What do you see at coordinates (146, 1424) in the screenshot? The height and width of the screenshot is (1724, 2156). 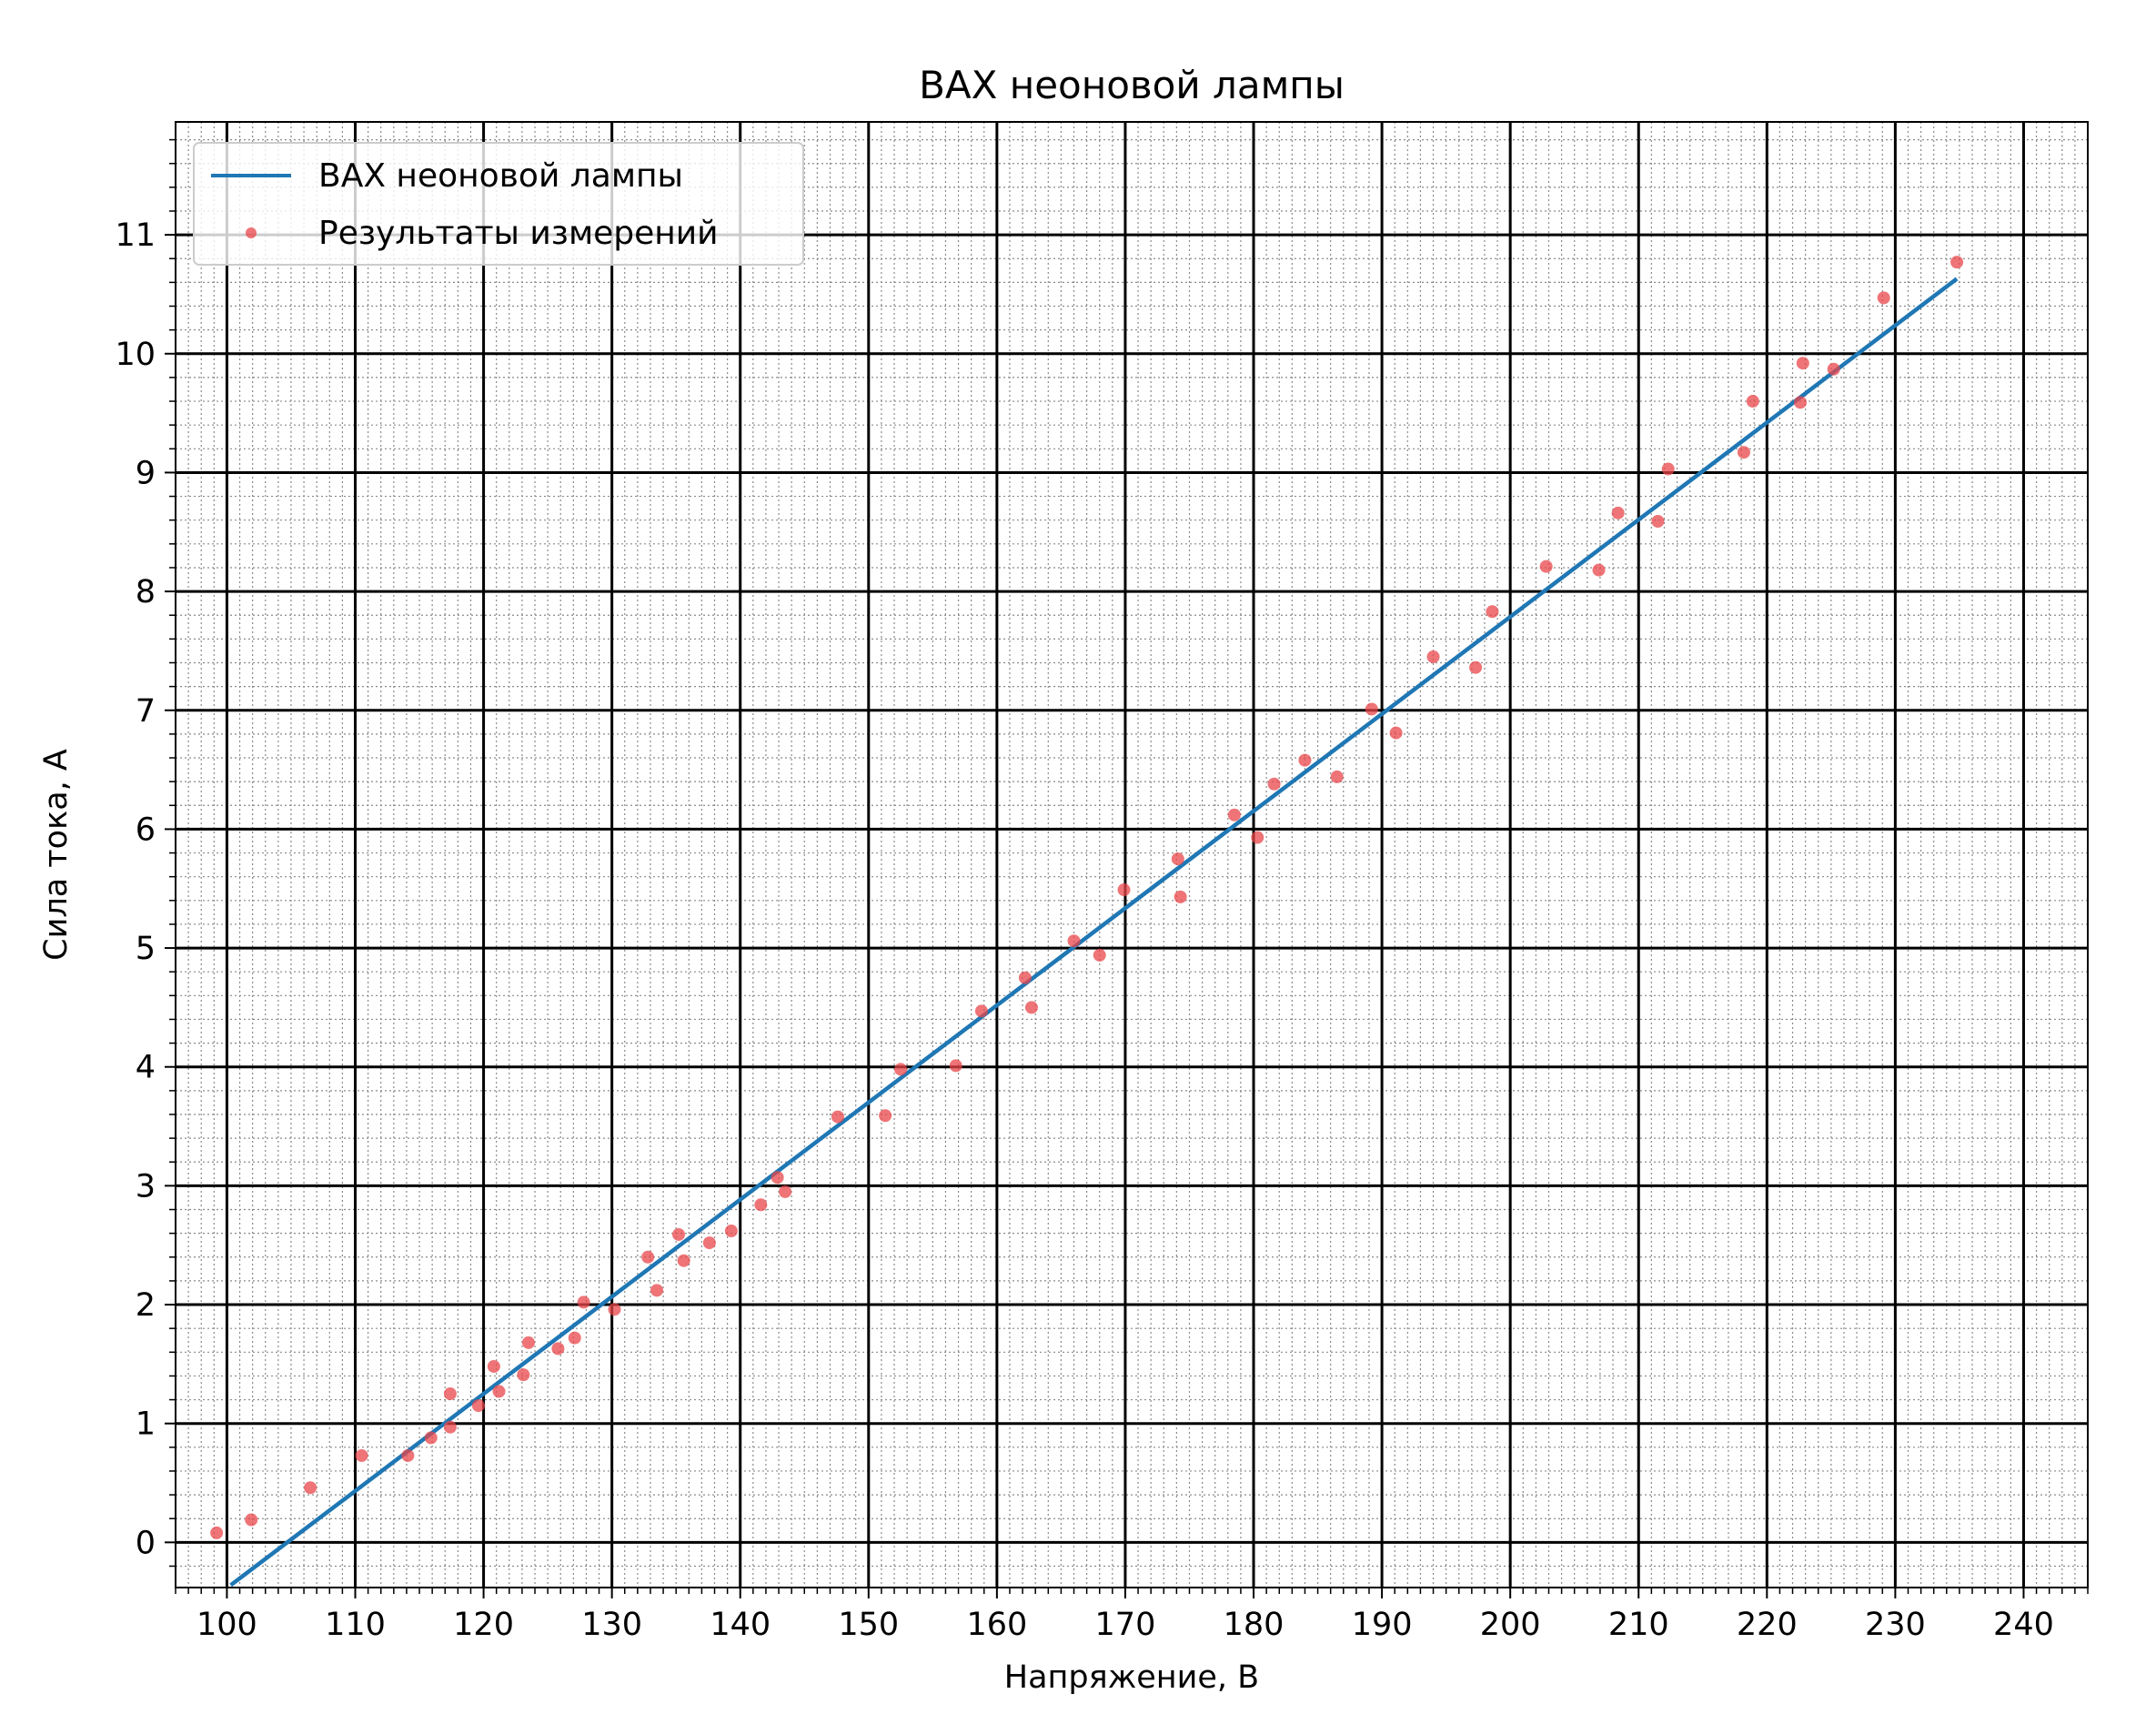 I see `y-tick-label: 1` at bounding box center [146, 1424].